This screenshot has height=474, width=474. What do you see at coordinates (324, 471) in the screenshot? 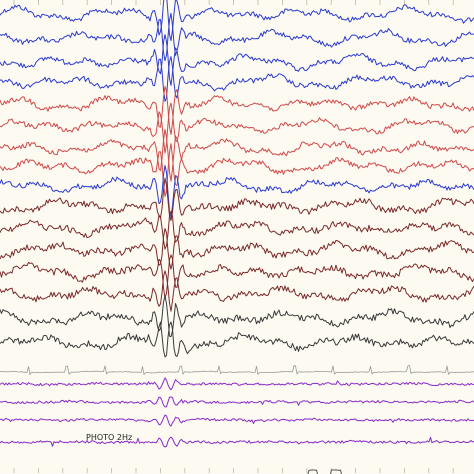
I see `photic-channel-trace` at bounding box center [324, 471].